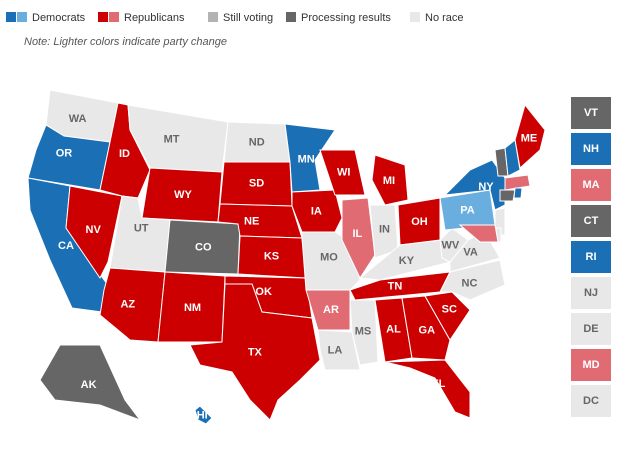  What do you see at coordinates (449, 309) in the screenshot?
I see `state-label: SC` at bounding box center [449, 309].